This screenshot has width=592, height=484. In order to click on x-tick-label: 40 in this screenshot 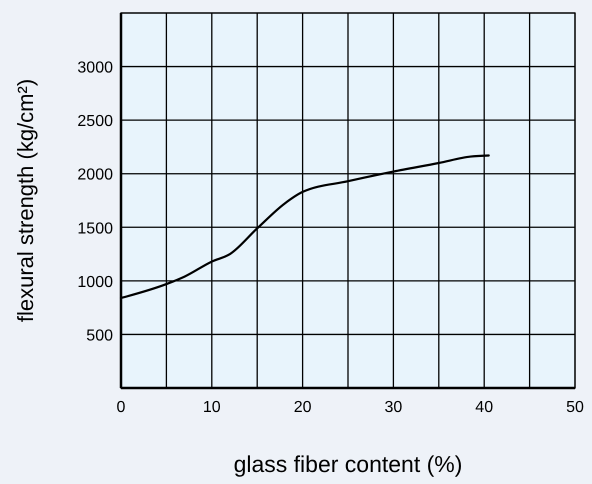, I will do `click(484, 407)`.